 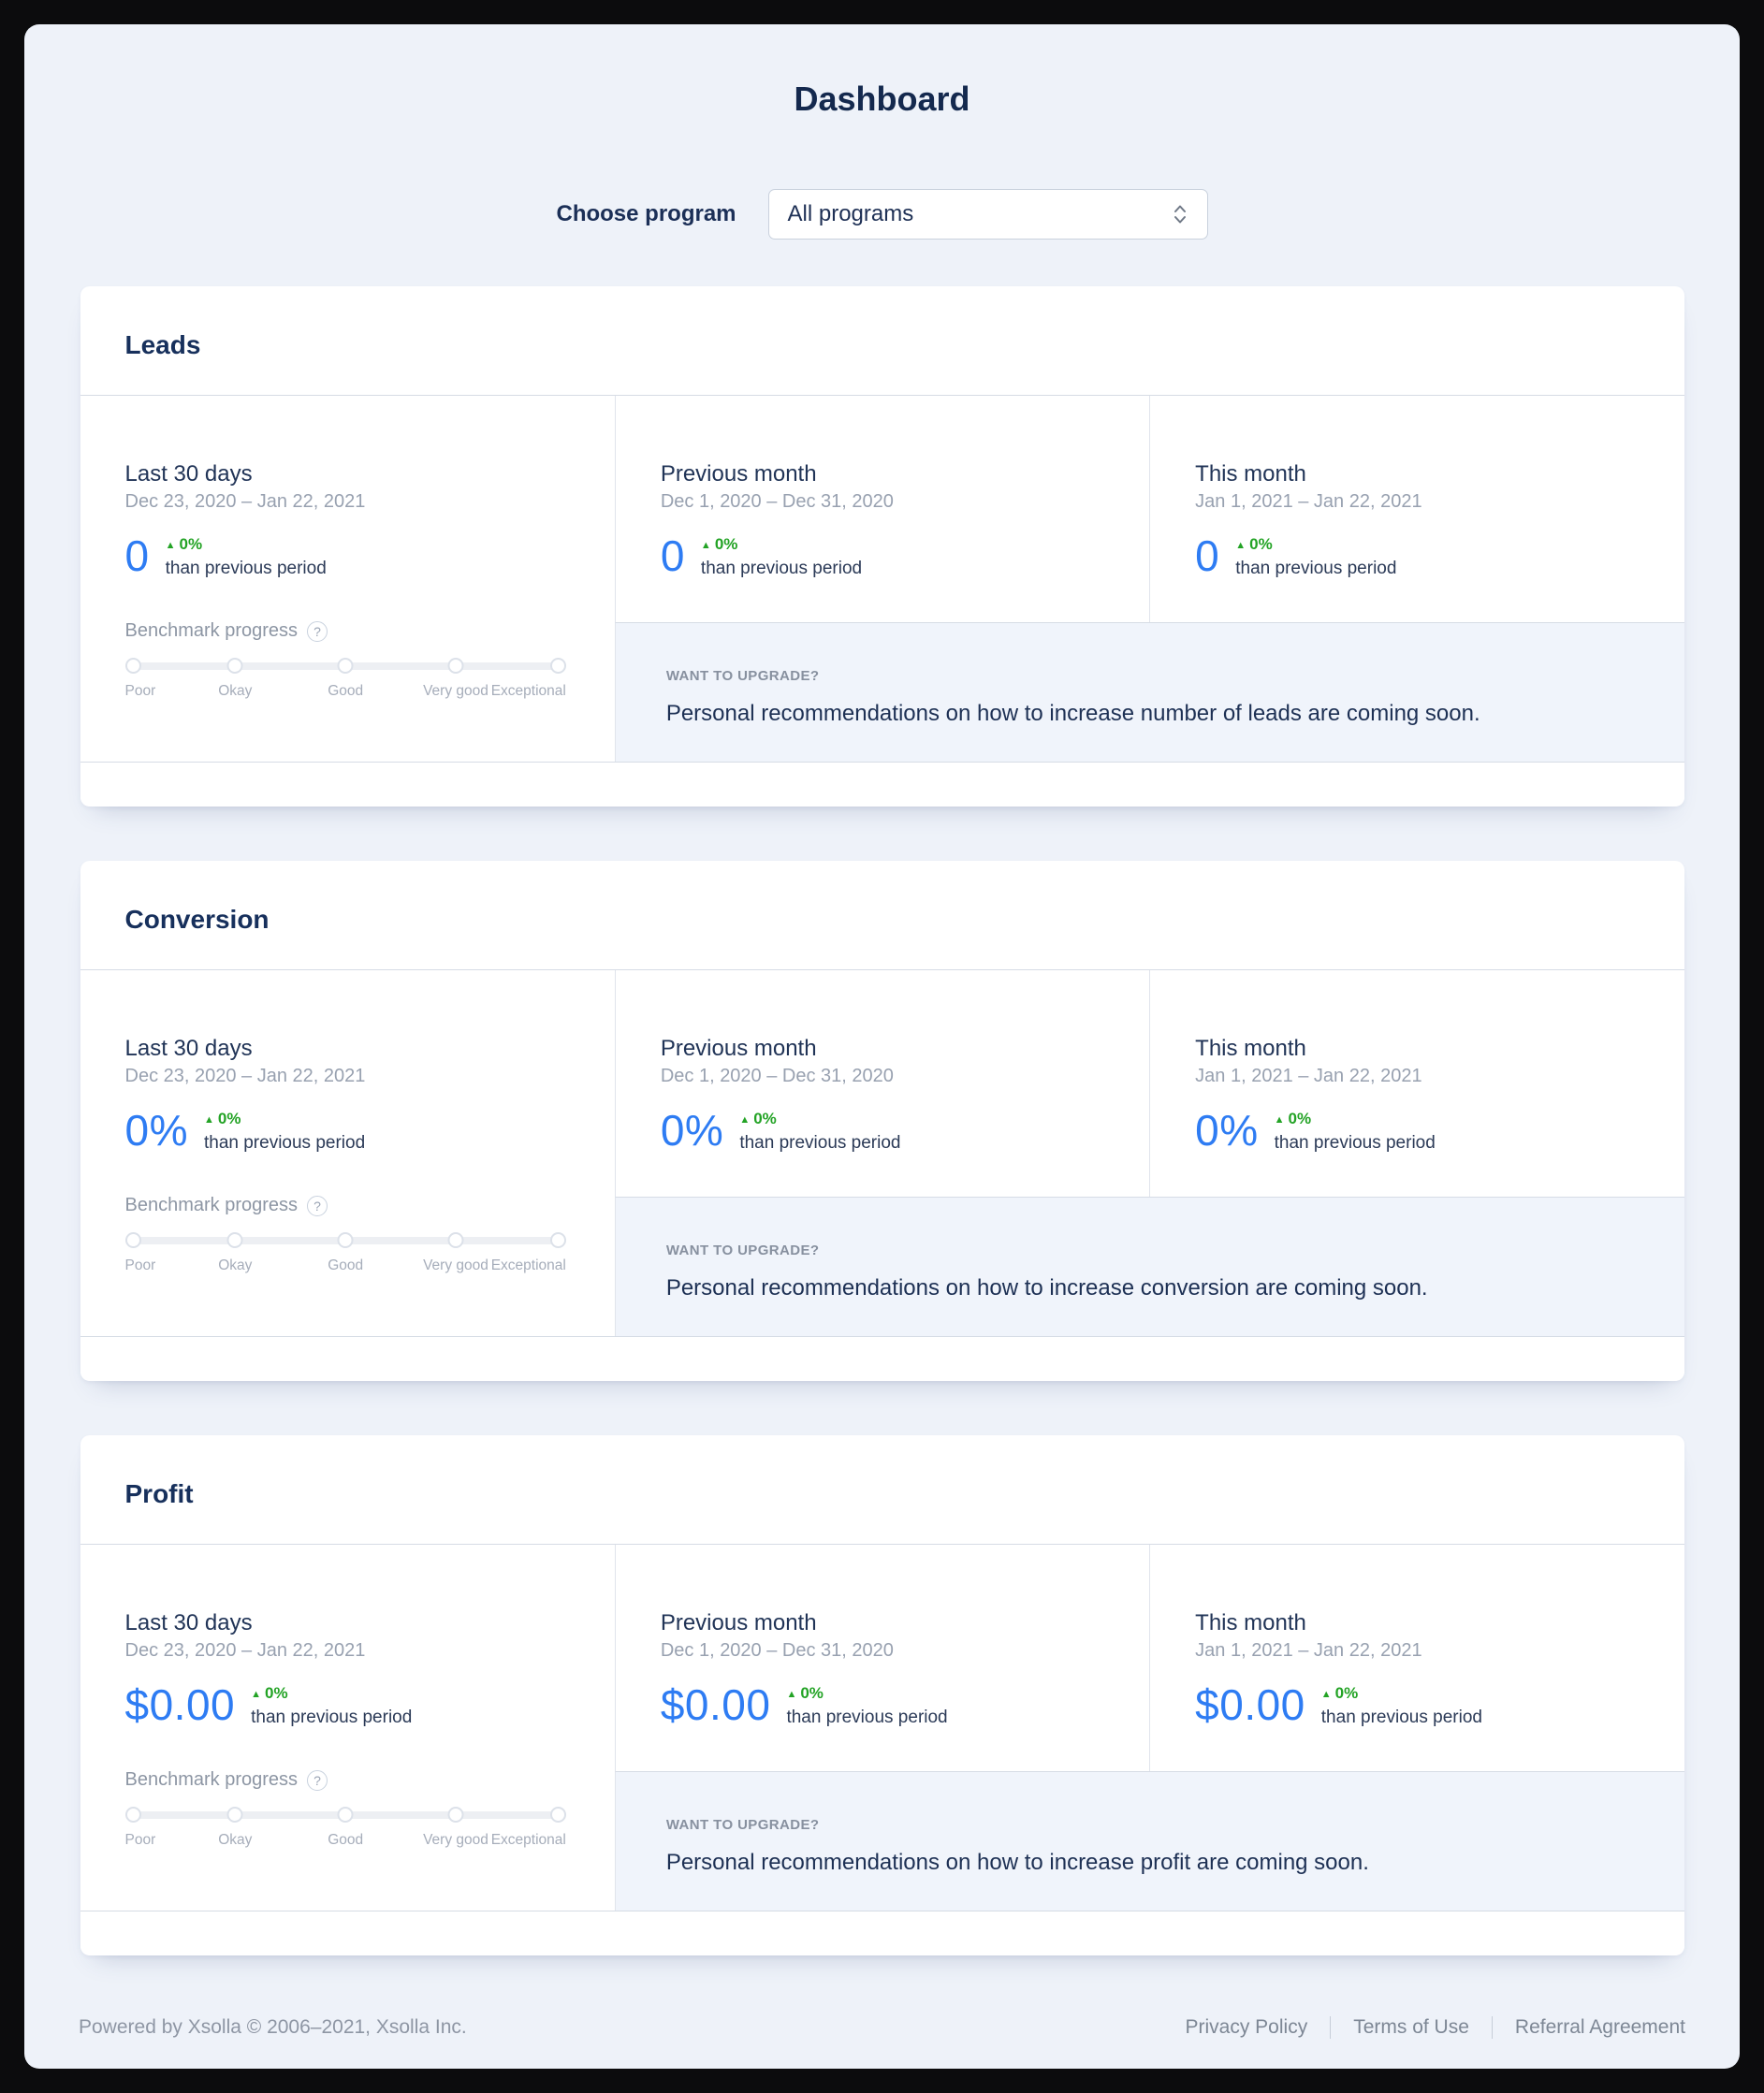 I want to click on privacy-policy-link: Privacy Policy, so click(x=1246, y=2027).